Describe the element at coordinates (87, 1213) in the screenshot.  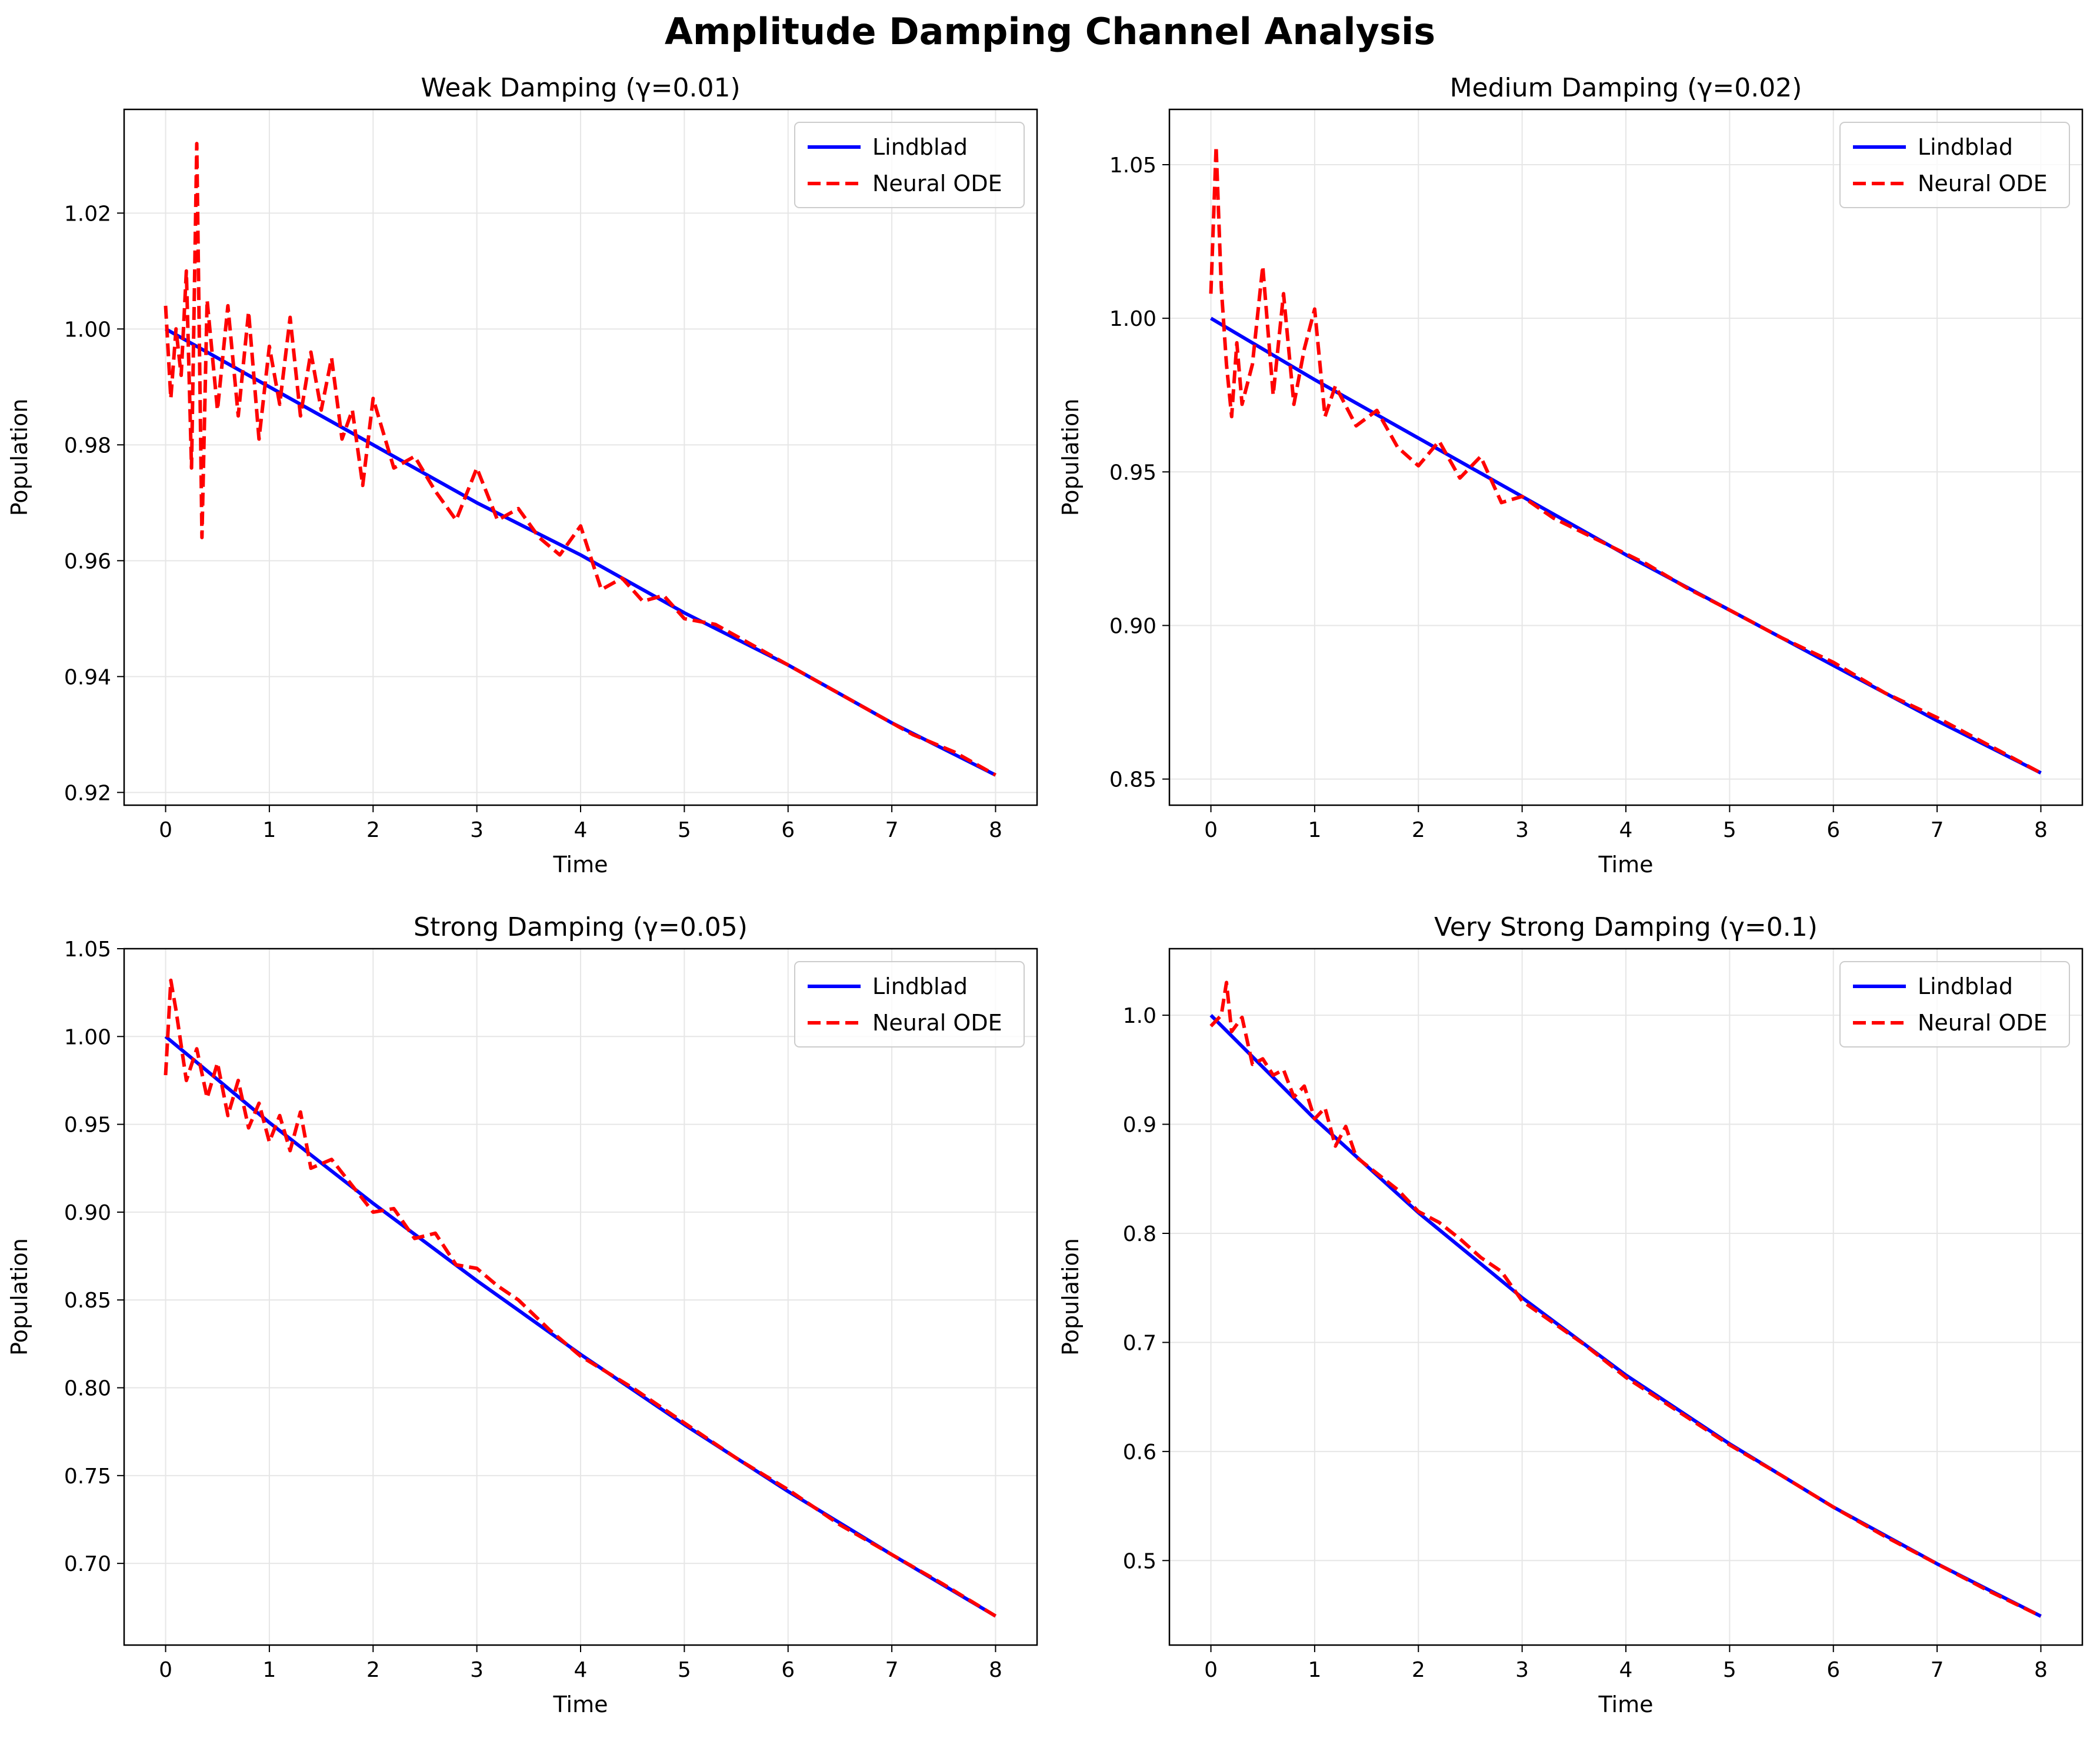
I see `y-tick-label: 0.90` at that location.